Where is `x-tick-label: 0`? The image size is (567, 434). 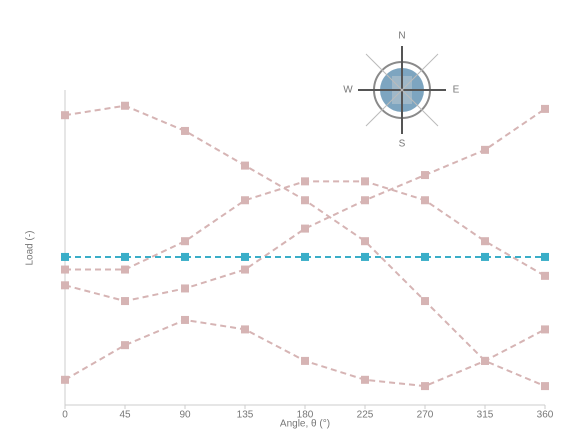
x-tick-label: 0 is located at coordinates (65, 415).